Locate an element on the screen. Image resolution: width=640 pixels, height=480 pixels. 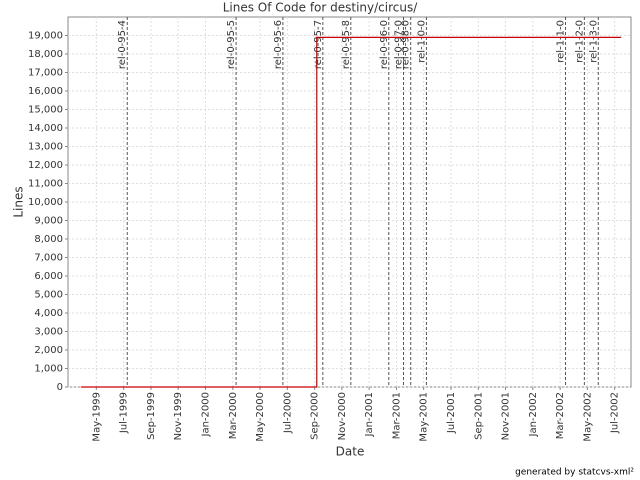
x-tick-label: Sep-1999 is located at coordinates (151, 416).